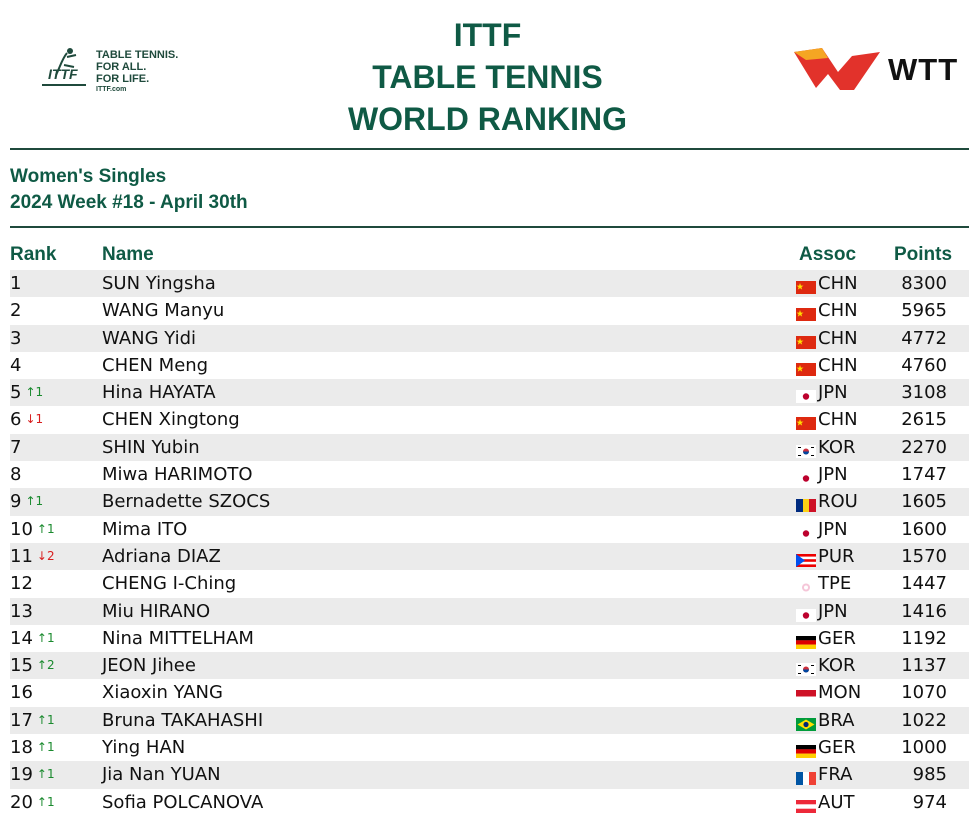 The height and width of the screenshot is (820, 975). Describe the element at coordinates (924, 502) in the screenshot. I see `points-value: 1605` at that location.